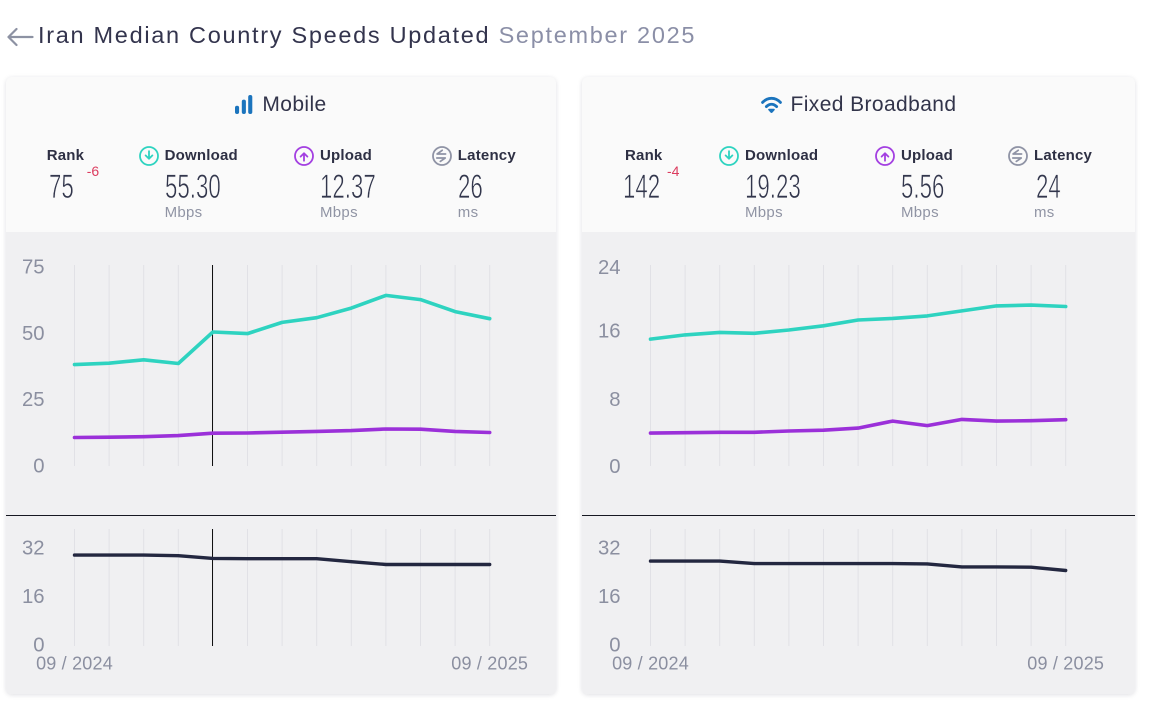 This screenshot has width=1155, height=712. I want to click on svg-text: 24, so click(609, 268).